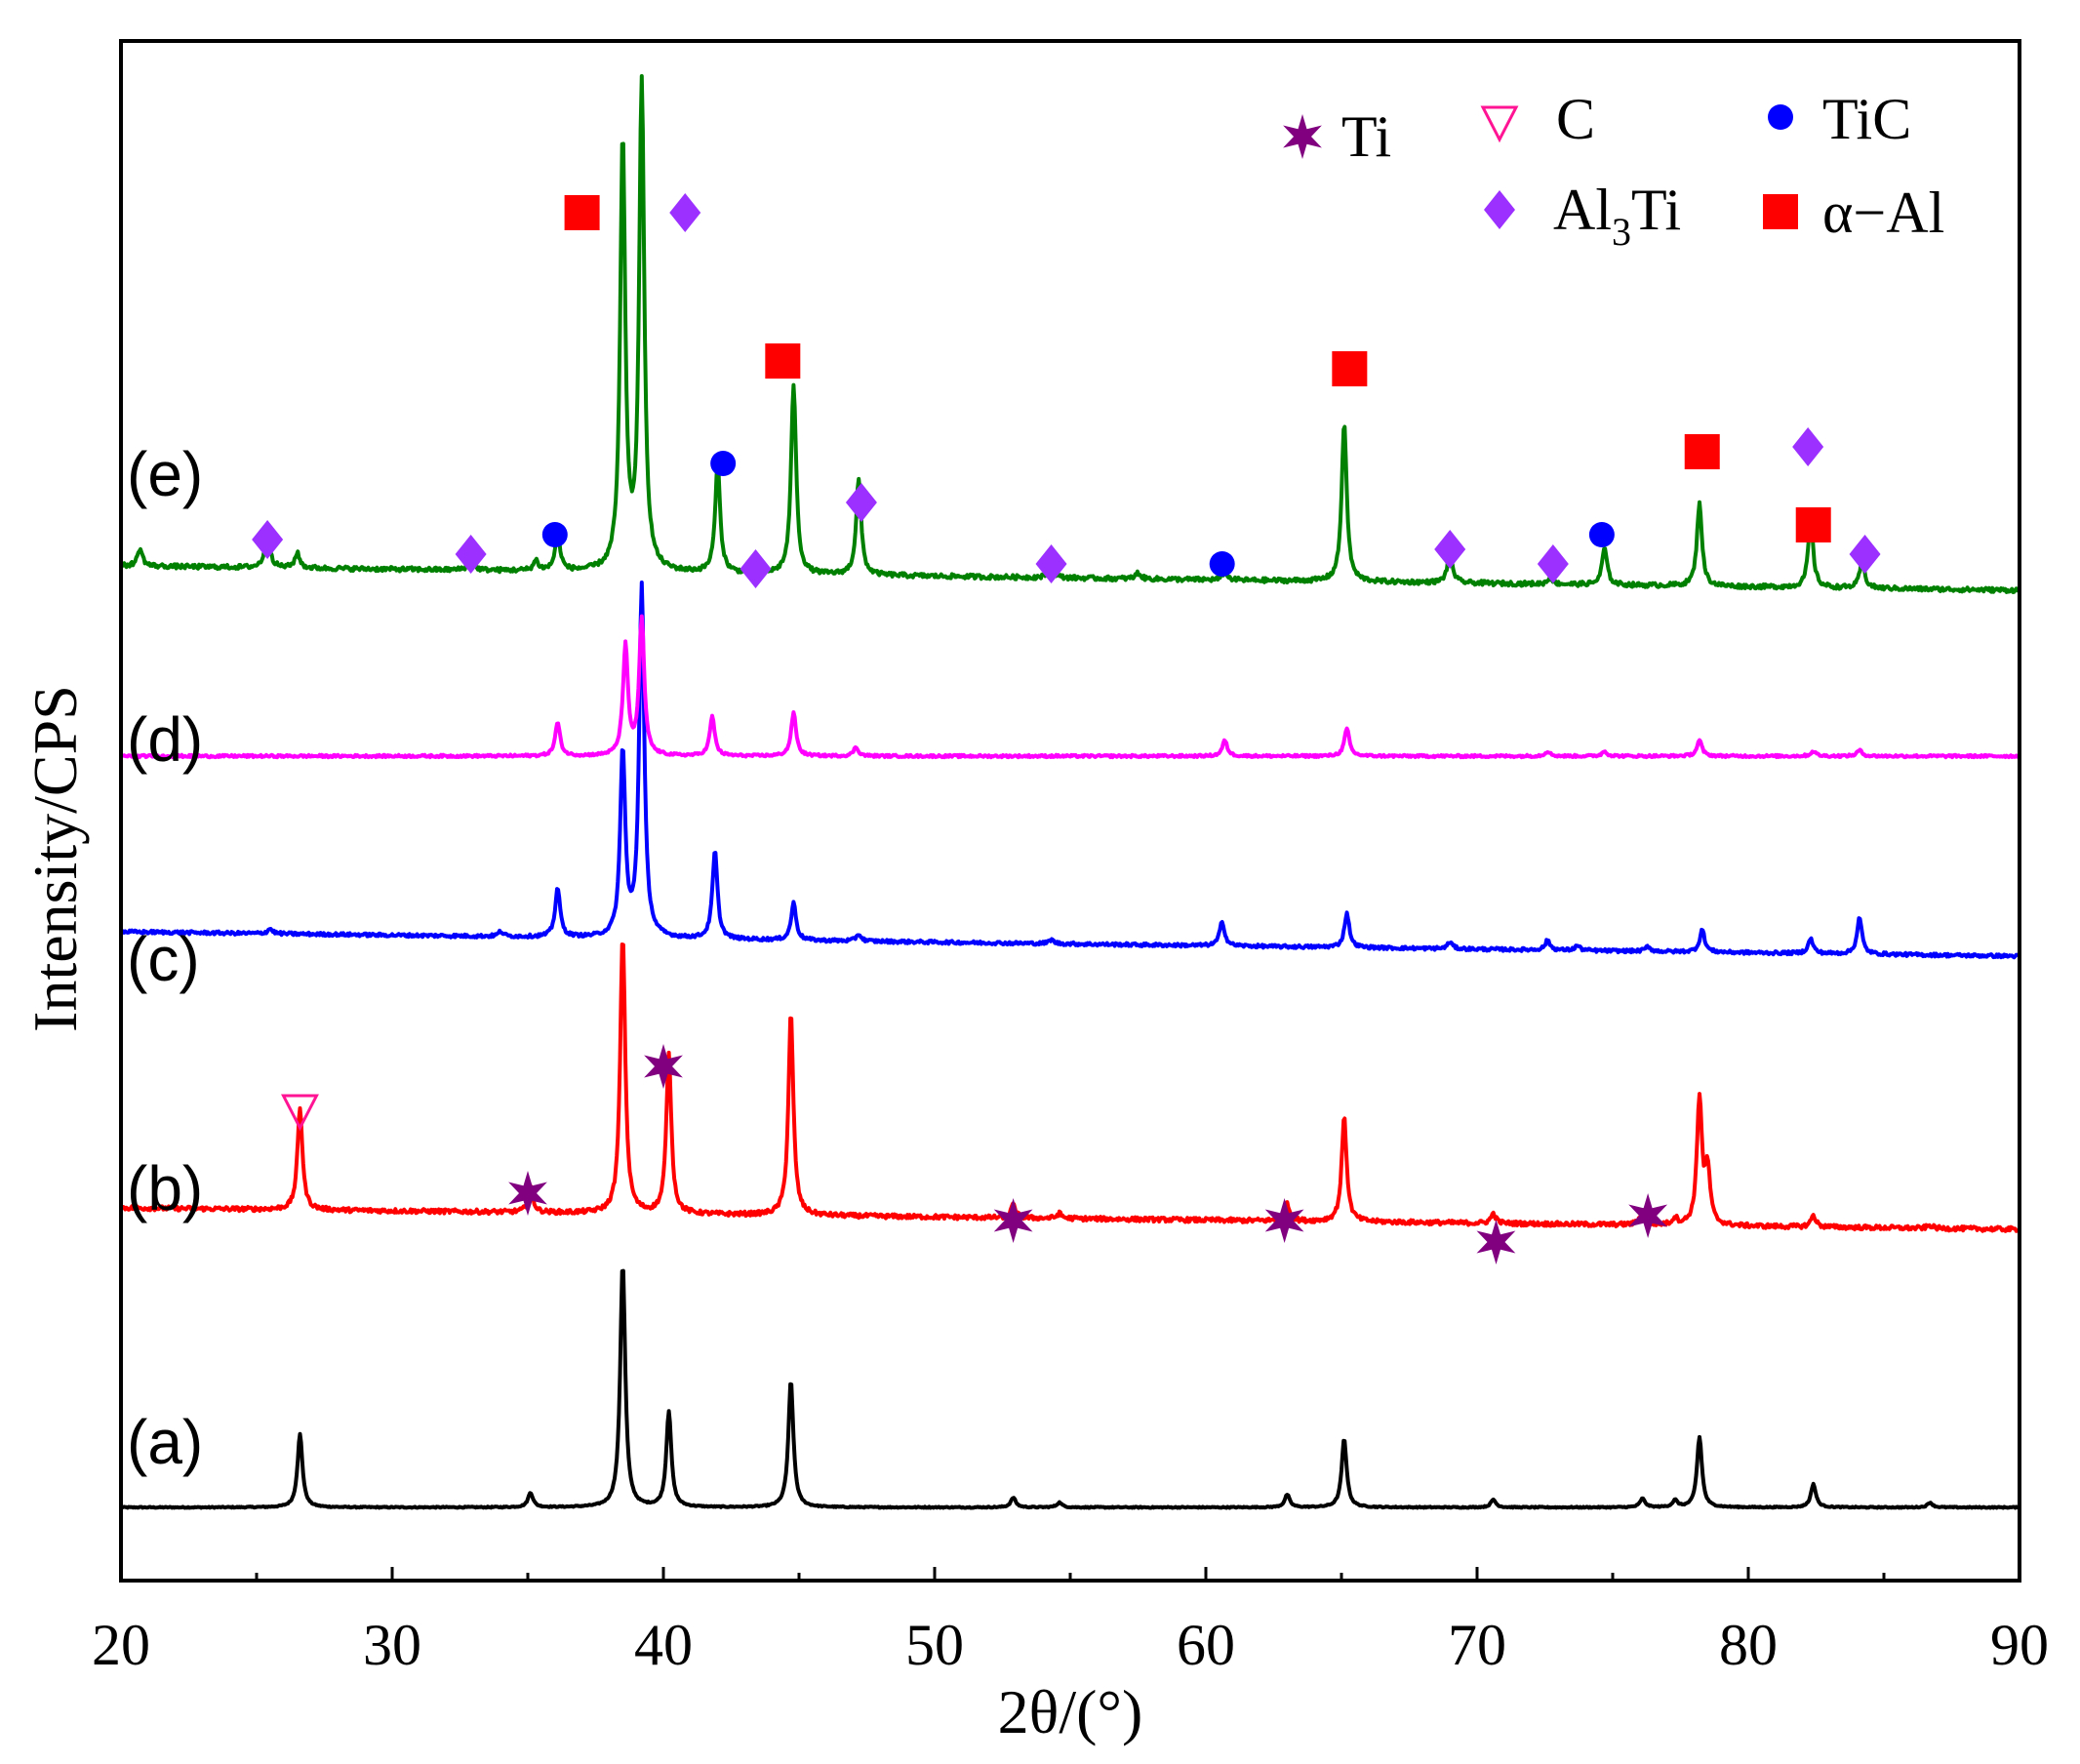 This screenshot has height=1764, width=2080. What do you see at coordinates (1748, 1645) in the screenshot?
I see `x-tick-label: 80` at bounding box center [1748, 1645].